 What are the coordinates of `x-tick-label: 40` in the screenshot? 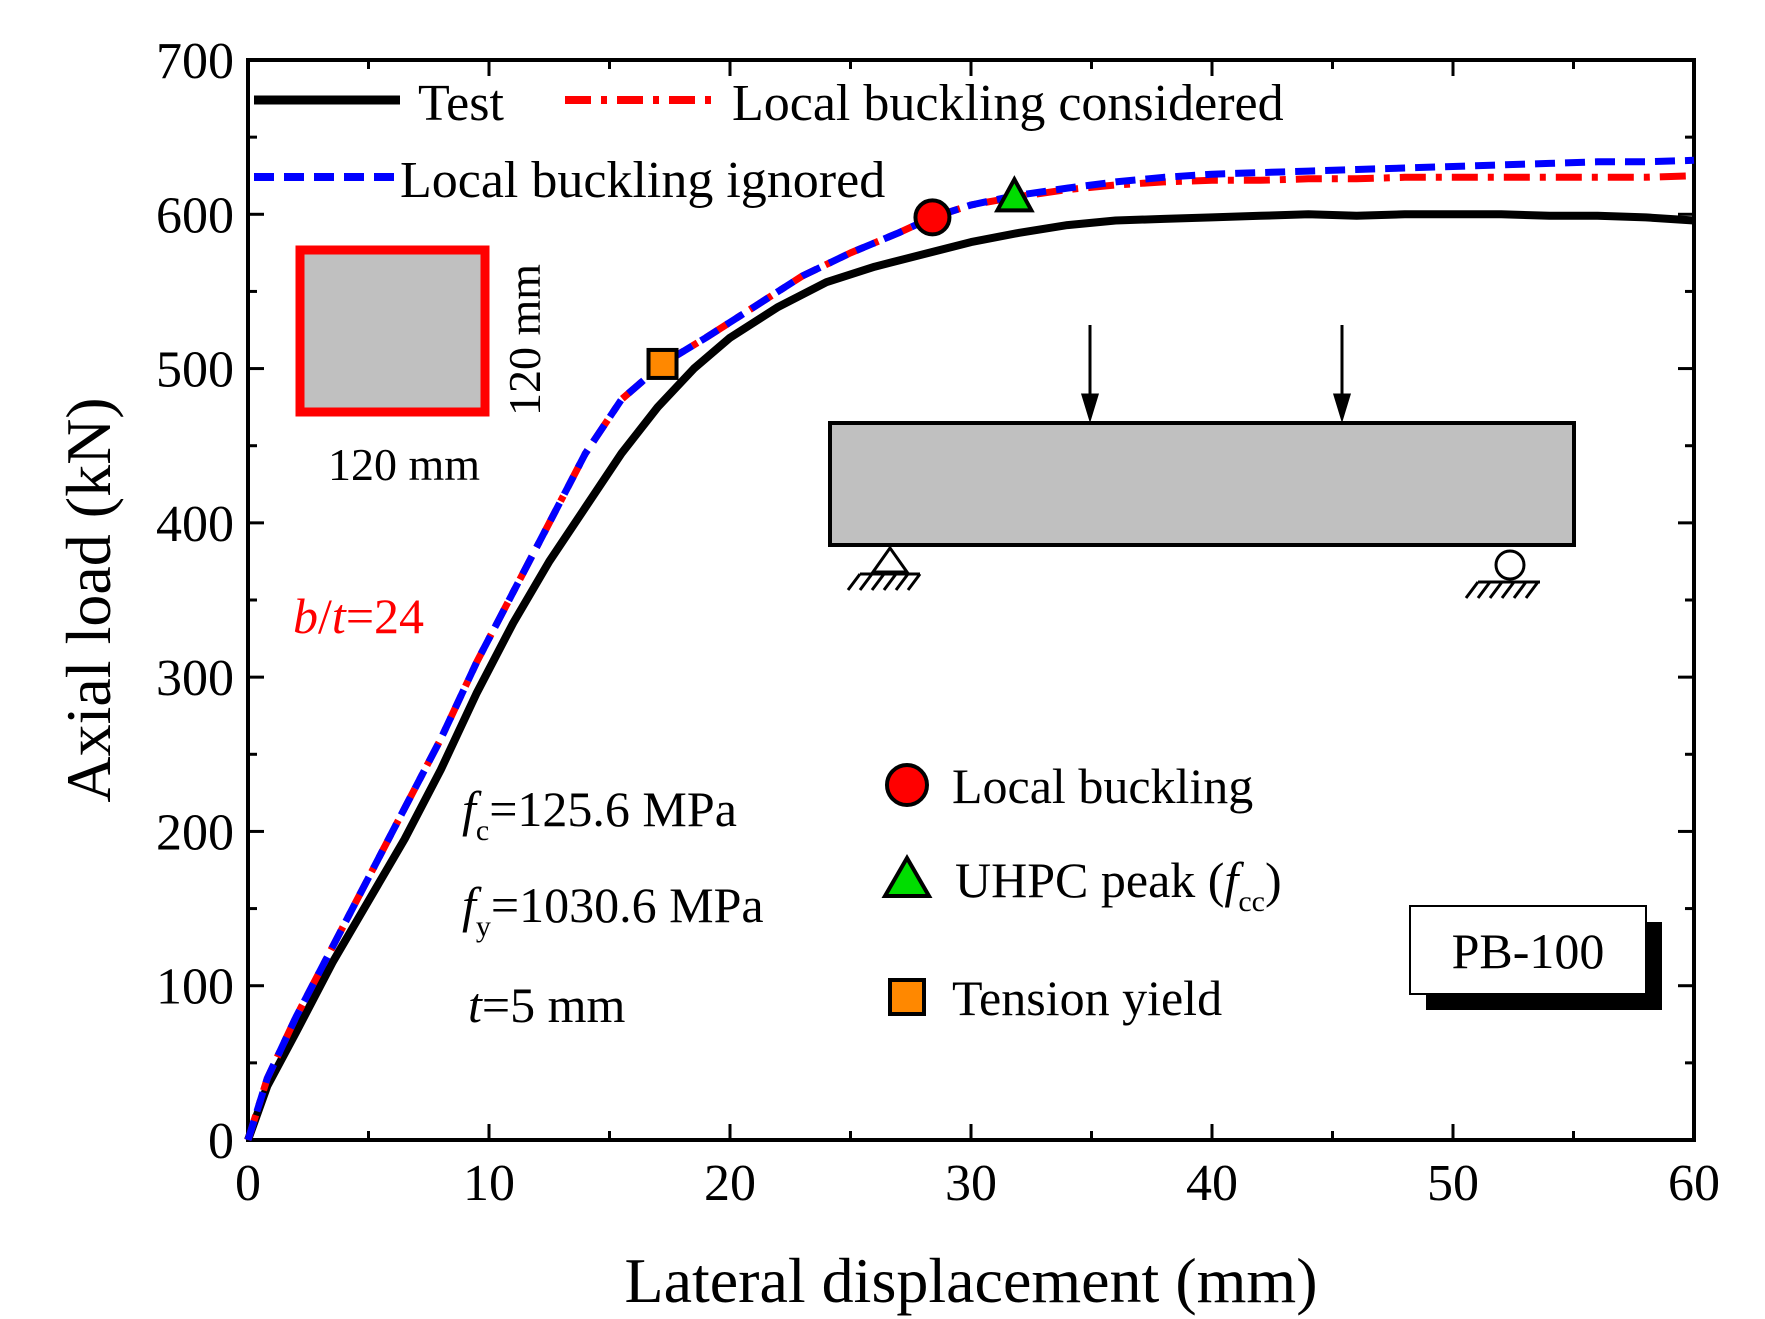 It's located at (1212, 1183).